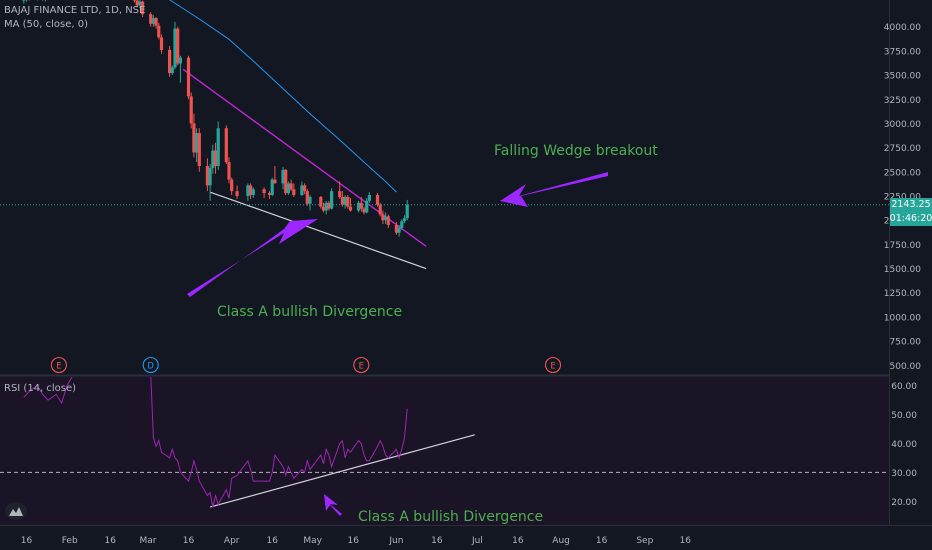 The image size is (932, 550). Describe the element at coordinates (902, 246) in the screenshot. I see `price-axis-label: 1750.00` at that location.